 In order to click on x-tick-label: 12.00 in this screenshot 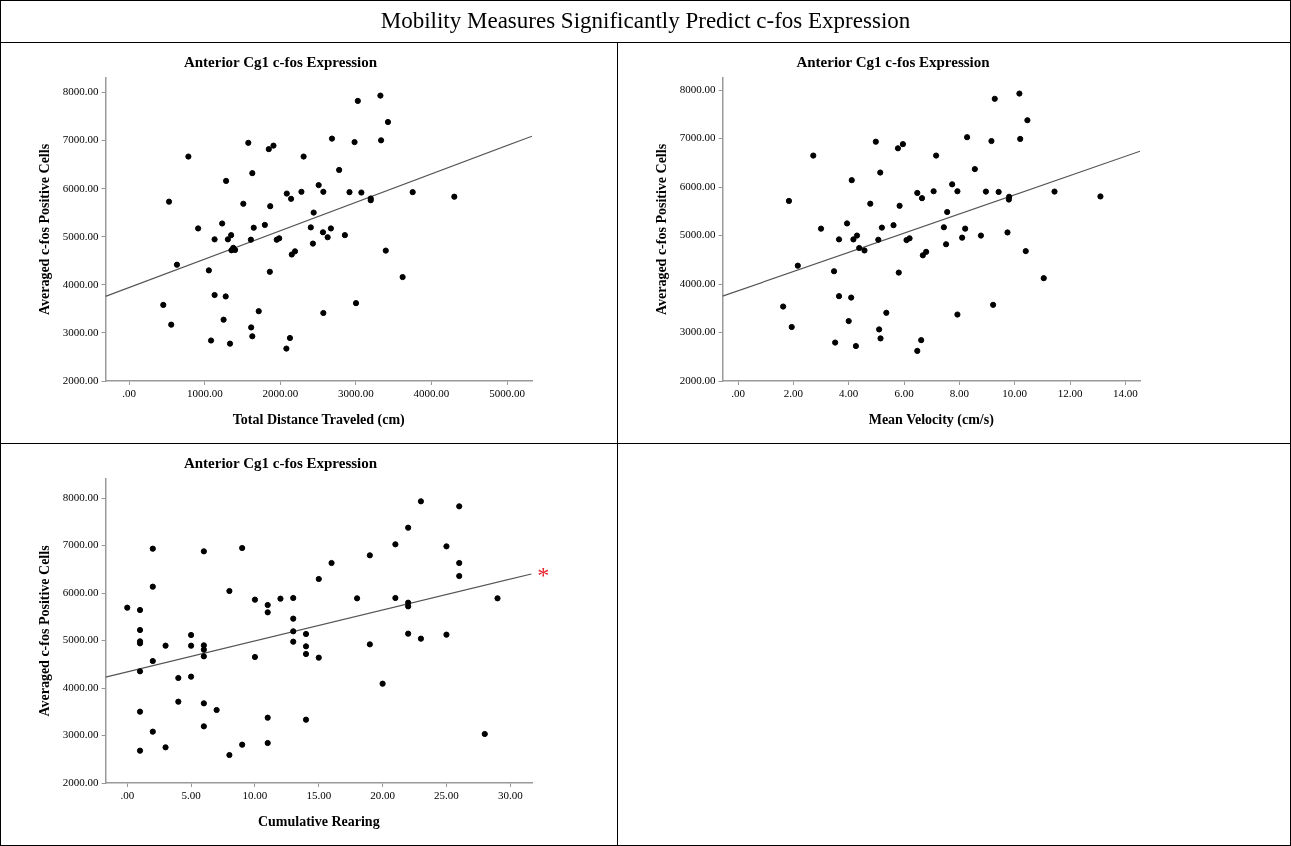, I will do `click(1070, 393)`.